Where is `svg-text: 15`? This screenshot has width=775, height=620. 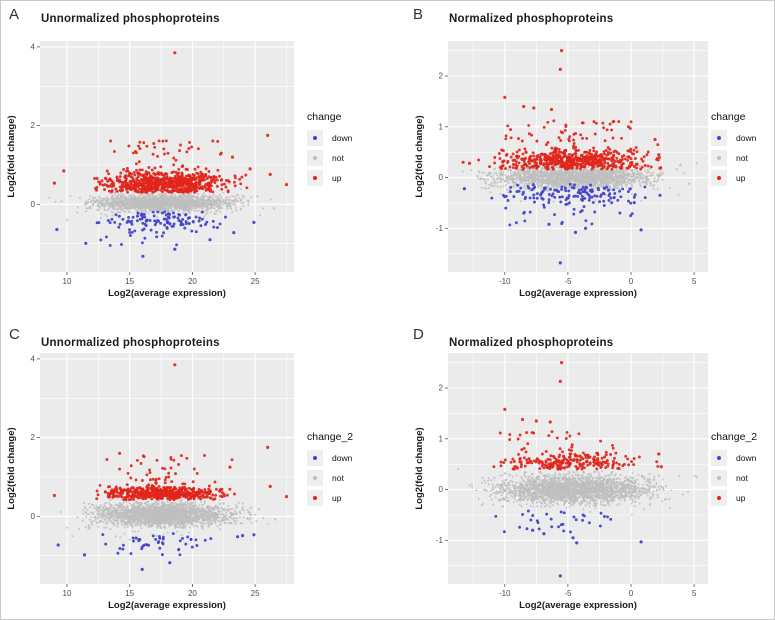 svg-text: 15 is located at coordinates (129, 281).